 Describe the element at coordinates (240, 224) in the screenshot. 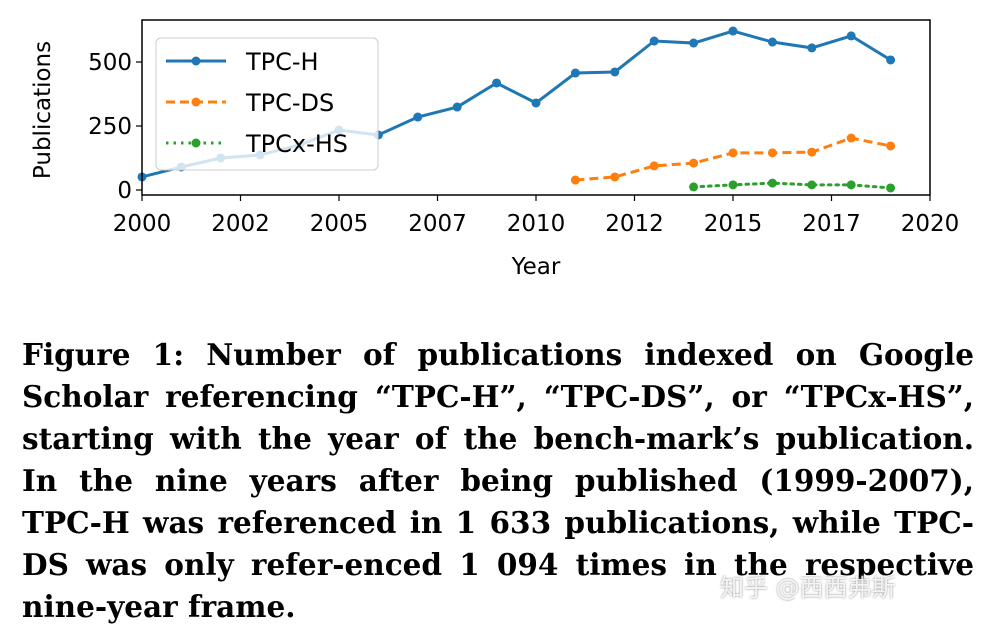

I see `x-tick-label: 2002` at that location.